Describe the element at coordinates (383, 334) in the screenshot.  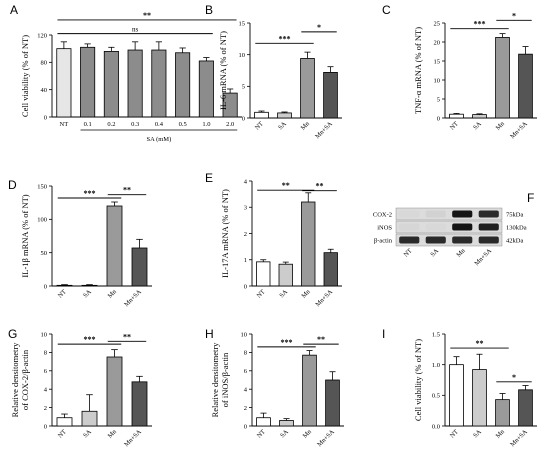
I see `panel-label: I` at that location.